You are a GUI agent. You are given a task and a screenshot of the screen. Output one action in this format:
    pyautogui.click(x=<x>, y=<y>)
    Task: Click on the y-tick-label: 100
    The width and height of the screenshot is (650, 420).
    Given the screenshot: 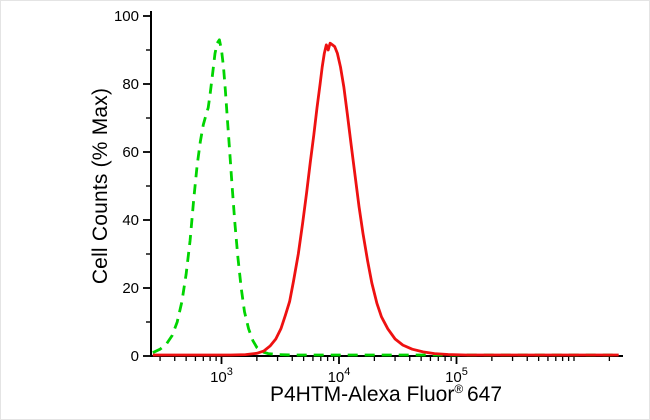 What is the action you would take?
    pyautogui.click(x=126, y=16)
    